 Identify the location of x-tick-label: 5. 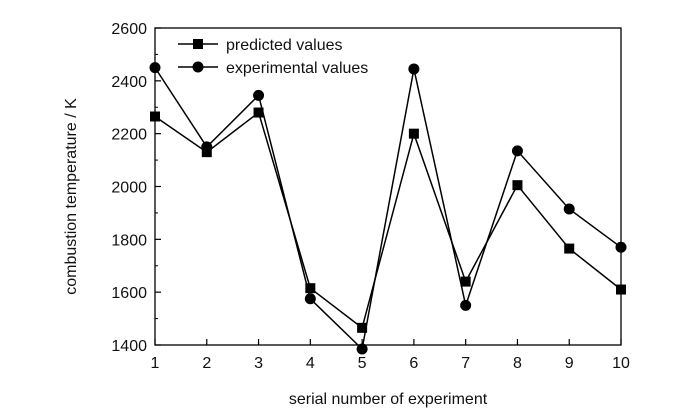
(362, 363).